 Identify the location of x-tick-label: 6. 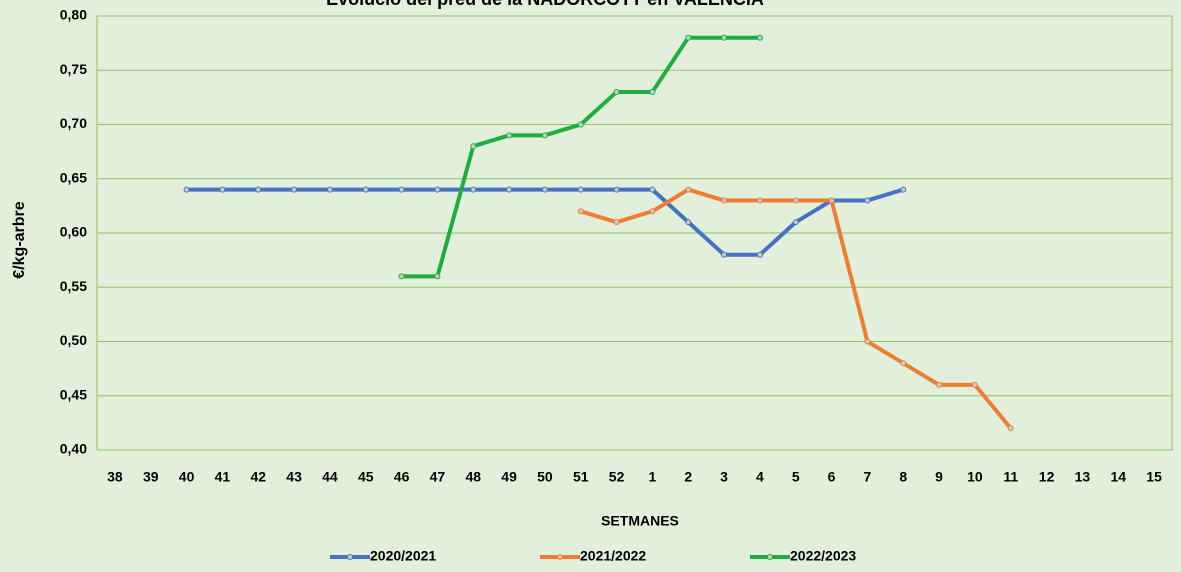
(832, 477).